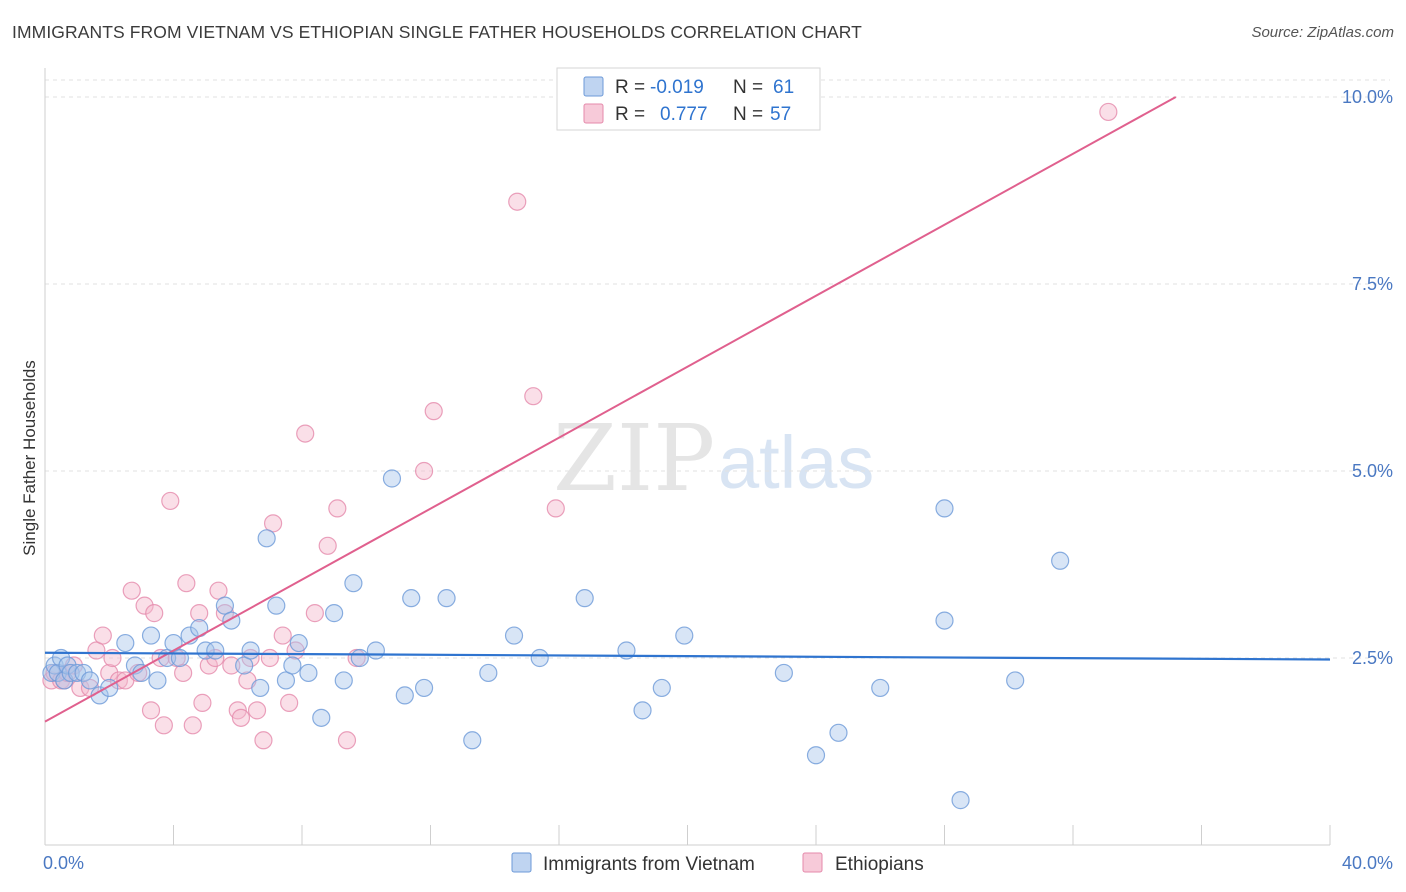 The width and height of the screenshot is (1406, 892). I want to click on x-tick-label: 0.0%, so click(63, 863).